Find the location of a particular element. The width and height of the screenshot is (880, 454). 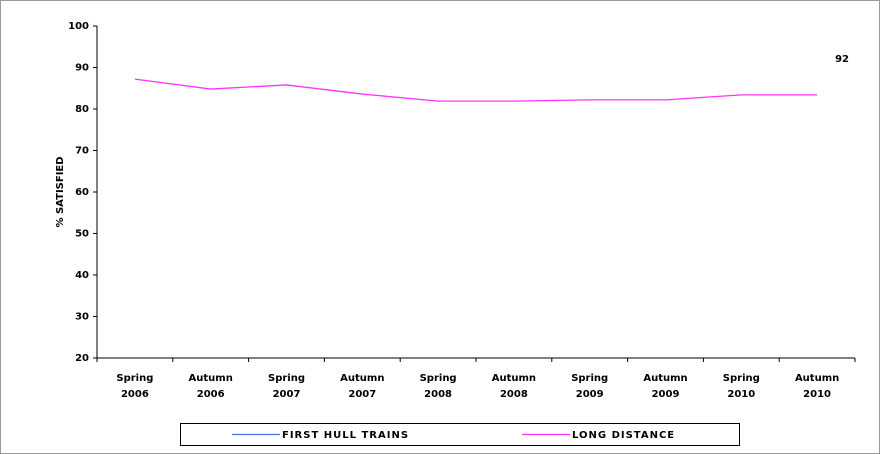

legend-box is located at coordinates (460, 434).